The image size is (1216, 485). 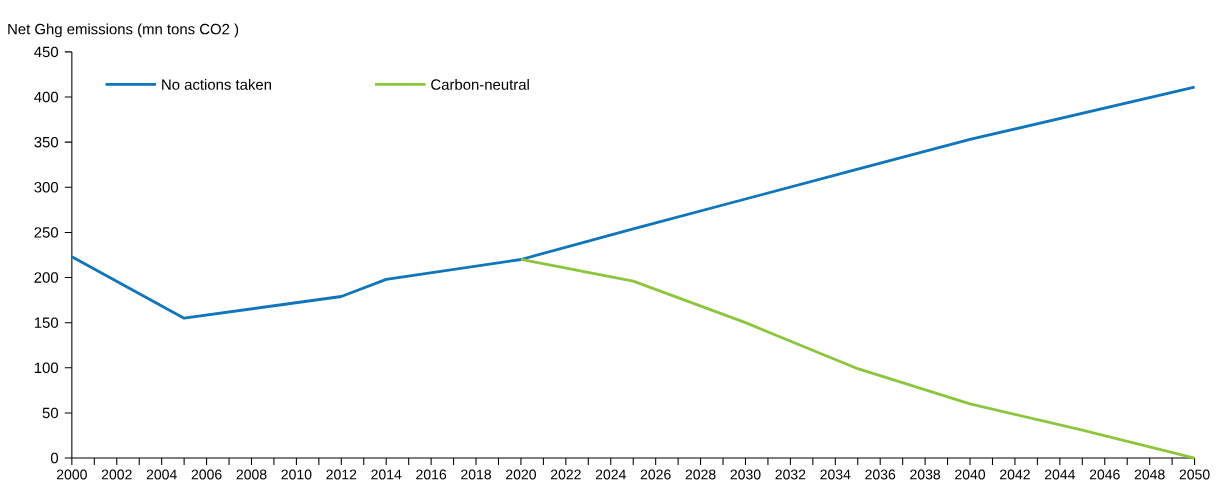 What do you see at coordinates (46, 97) in the screenshot?
I see `y-tick-label: 400` at bounding box center [46, 97].